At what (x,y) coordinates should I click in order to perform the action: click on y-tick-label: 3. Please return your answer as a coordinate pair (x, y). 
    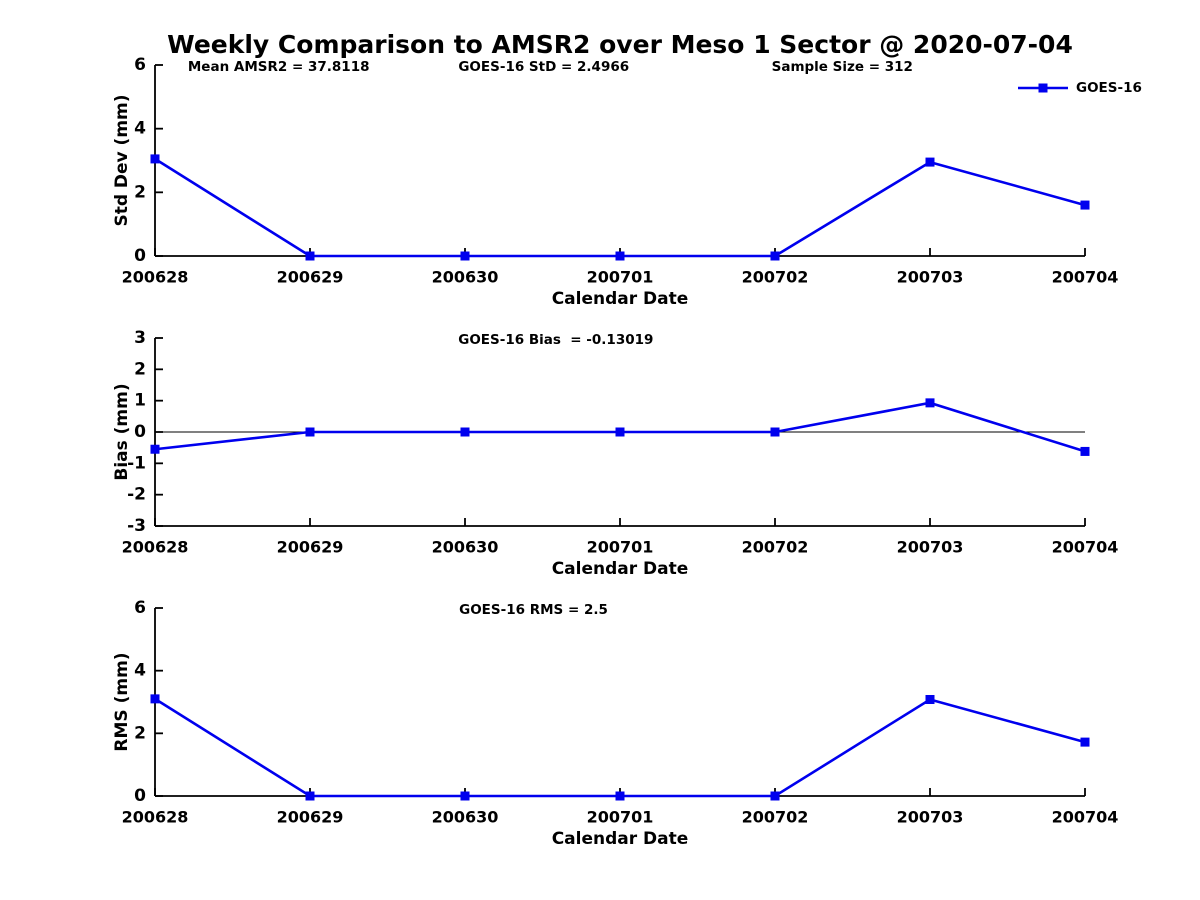
    Looking at the image, I should click on (140, 338).